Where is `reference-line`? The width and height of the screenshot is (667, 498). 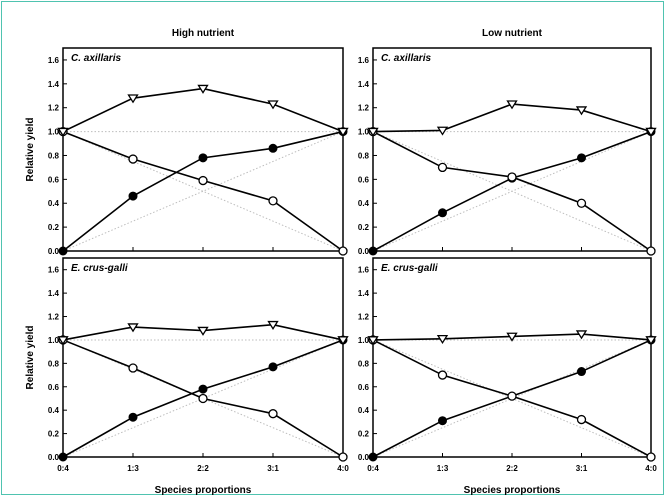 reference-line is located at coordinates (512, 191).